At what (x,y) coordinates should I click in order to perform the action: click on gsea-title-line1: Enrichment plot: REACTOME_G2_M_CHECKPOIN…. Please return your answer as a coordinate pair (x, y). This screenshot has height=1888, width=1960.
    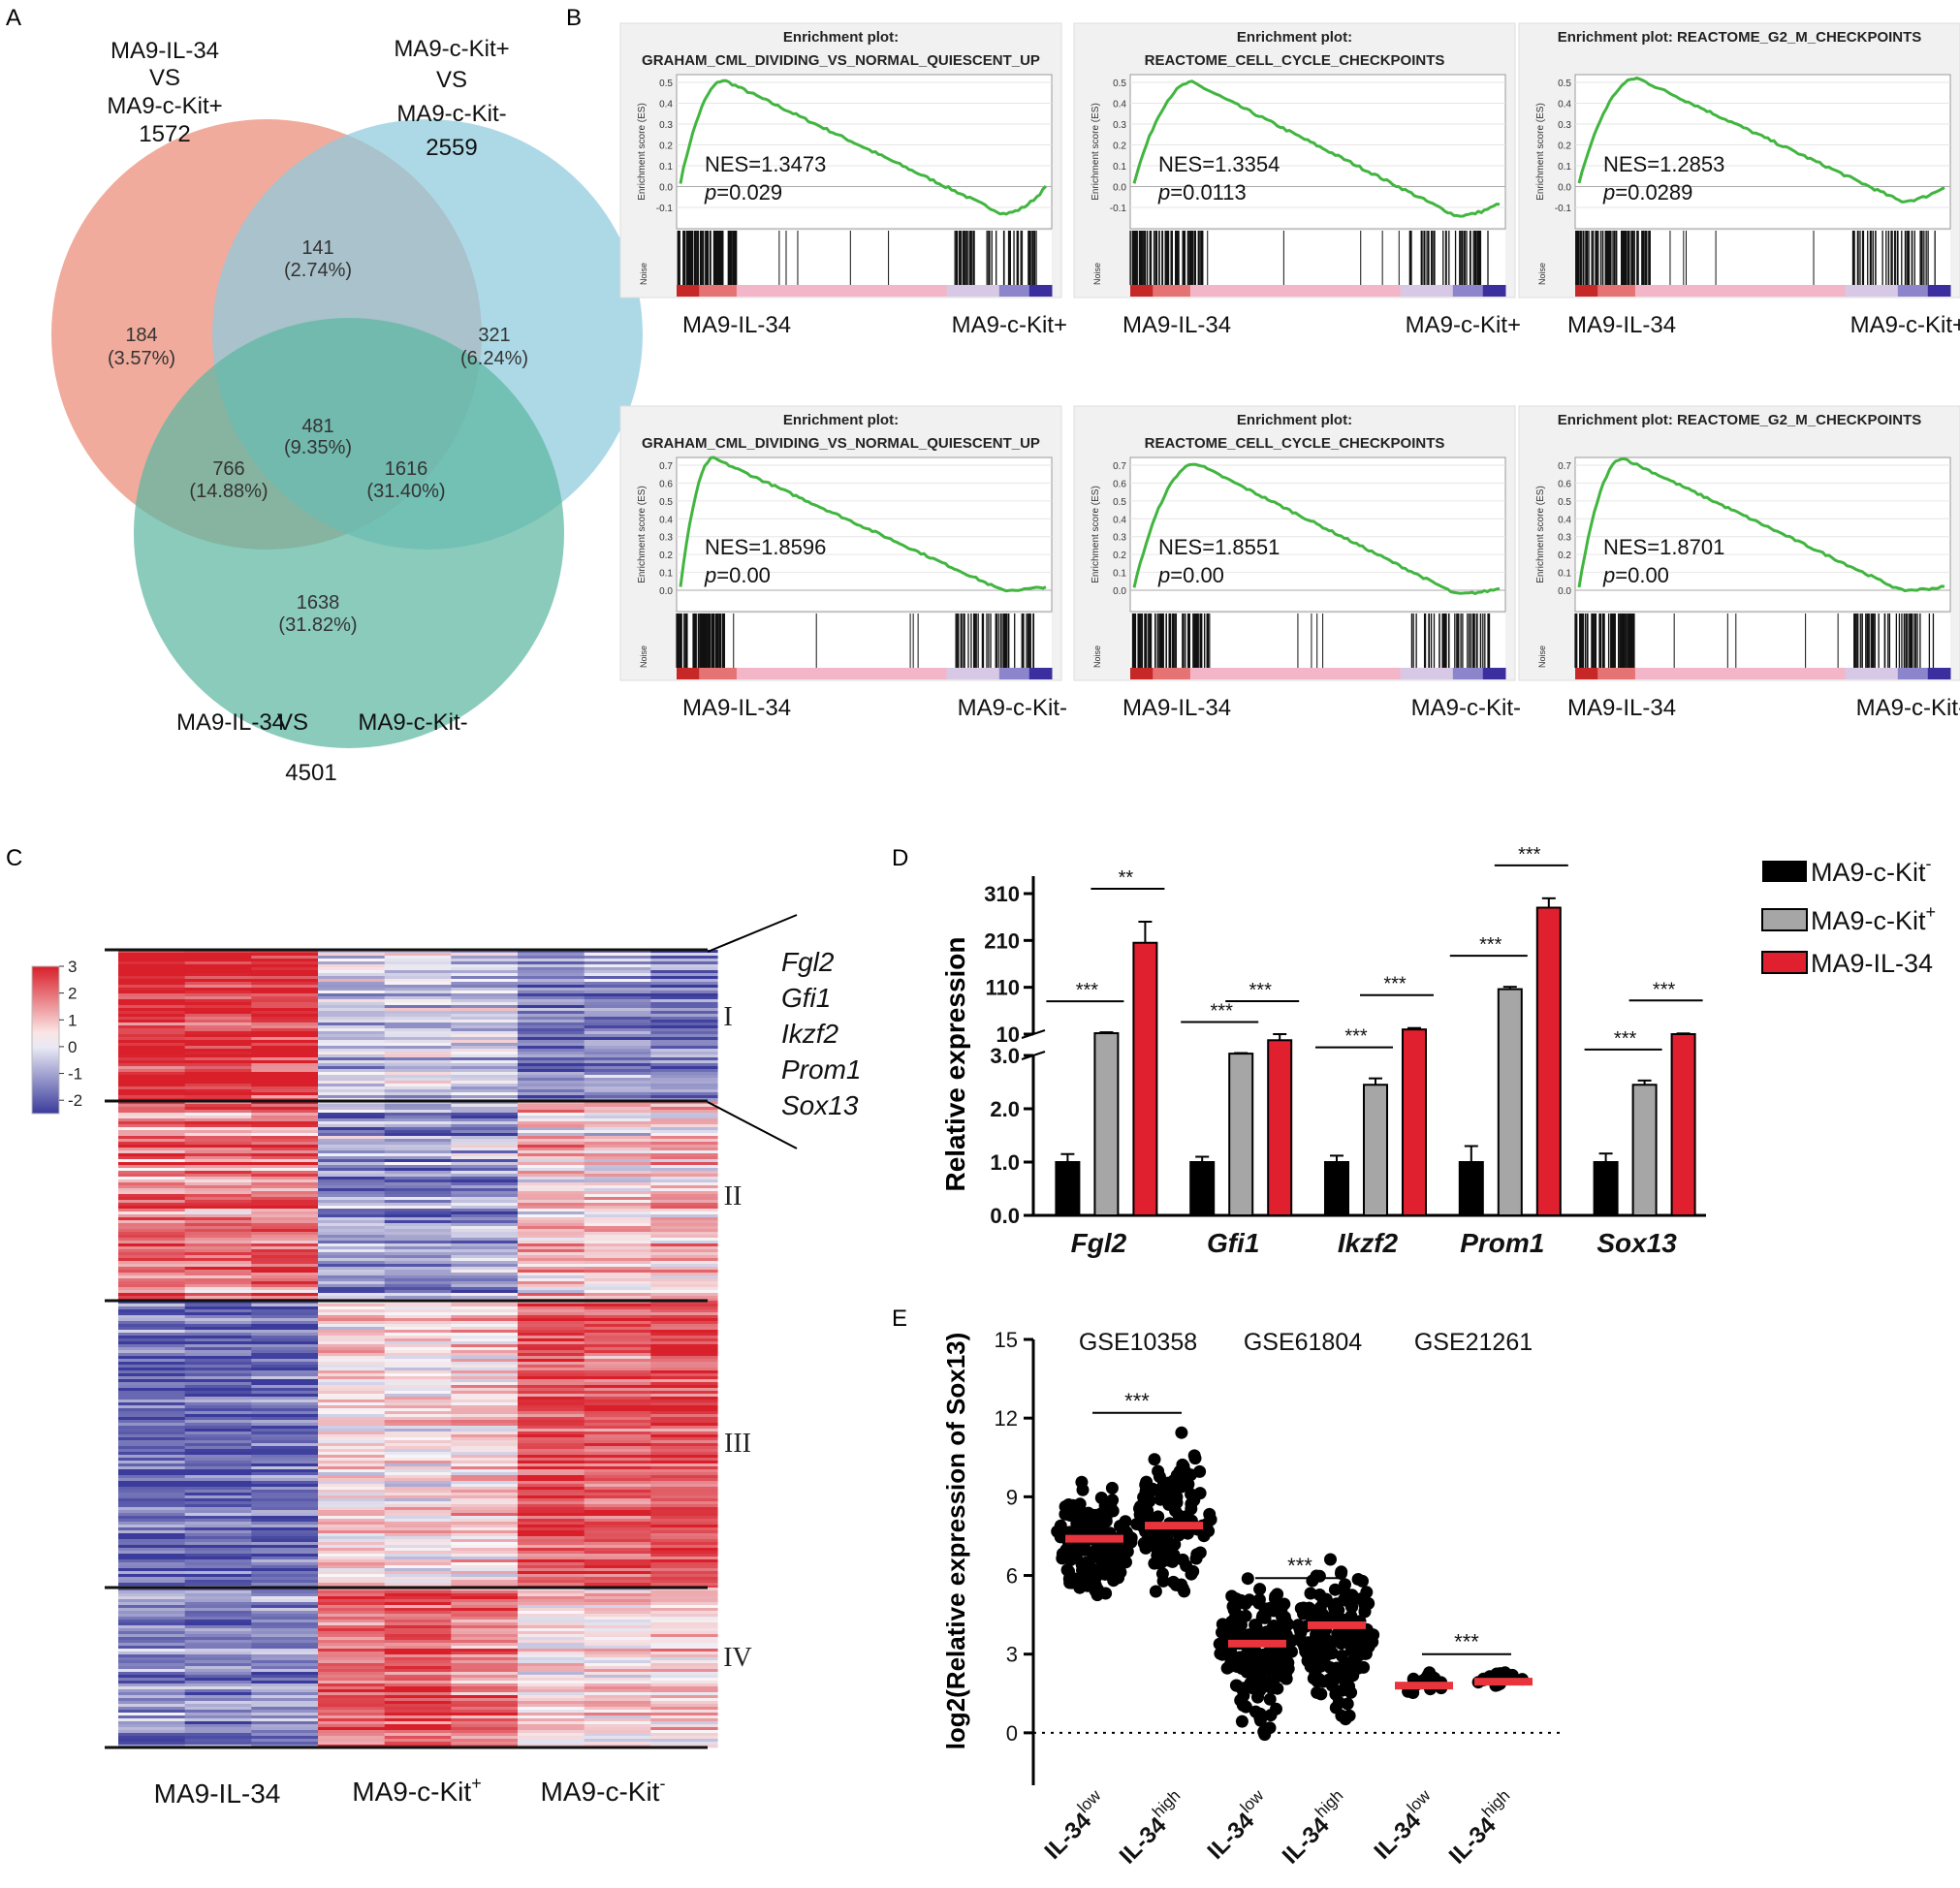
    Looking at the image, I should click on (1740, 420).